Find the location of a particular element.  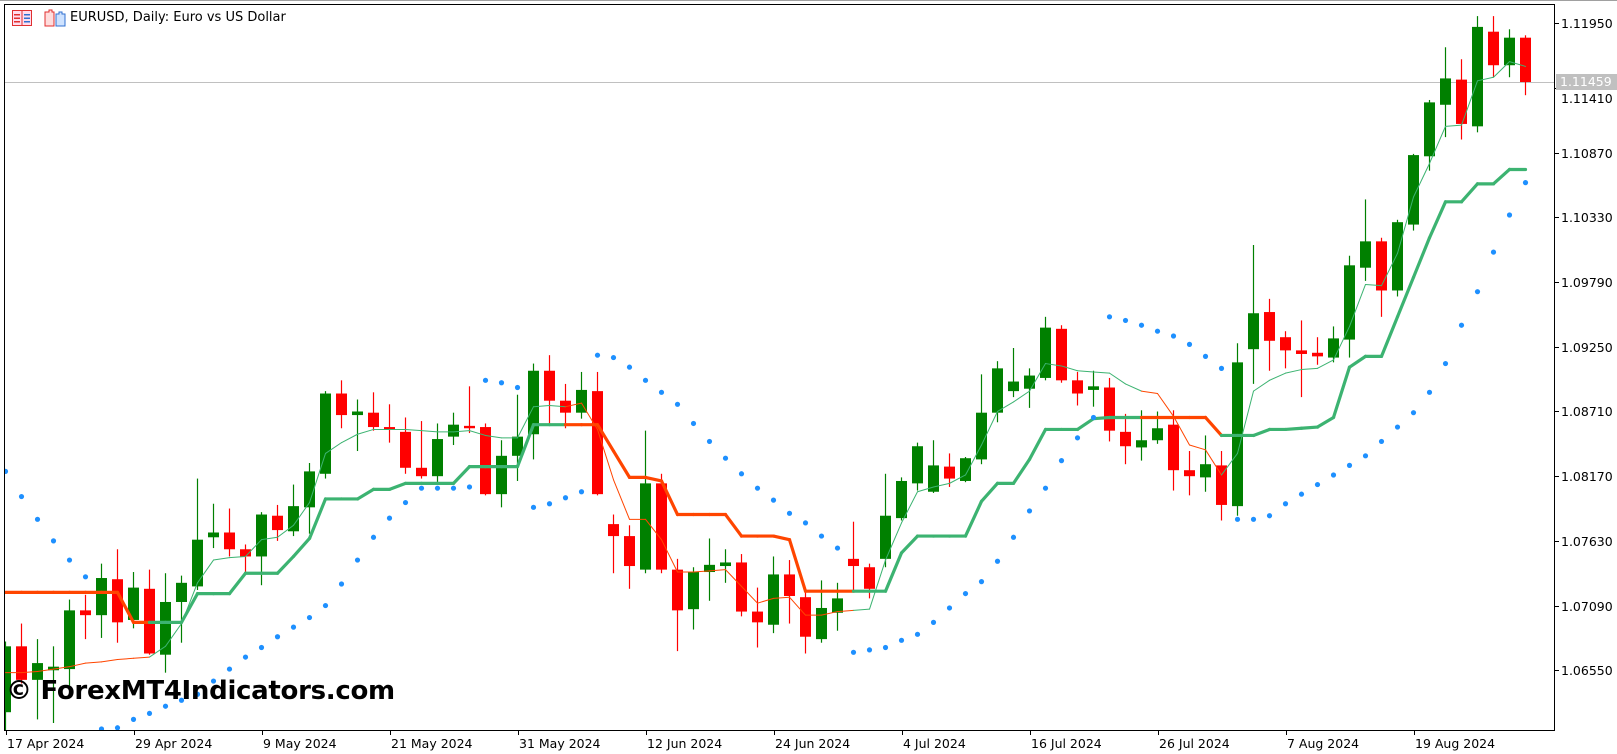

price-tick-label: 1.10330 is located at coordinates (1587, 217).